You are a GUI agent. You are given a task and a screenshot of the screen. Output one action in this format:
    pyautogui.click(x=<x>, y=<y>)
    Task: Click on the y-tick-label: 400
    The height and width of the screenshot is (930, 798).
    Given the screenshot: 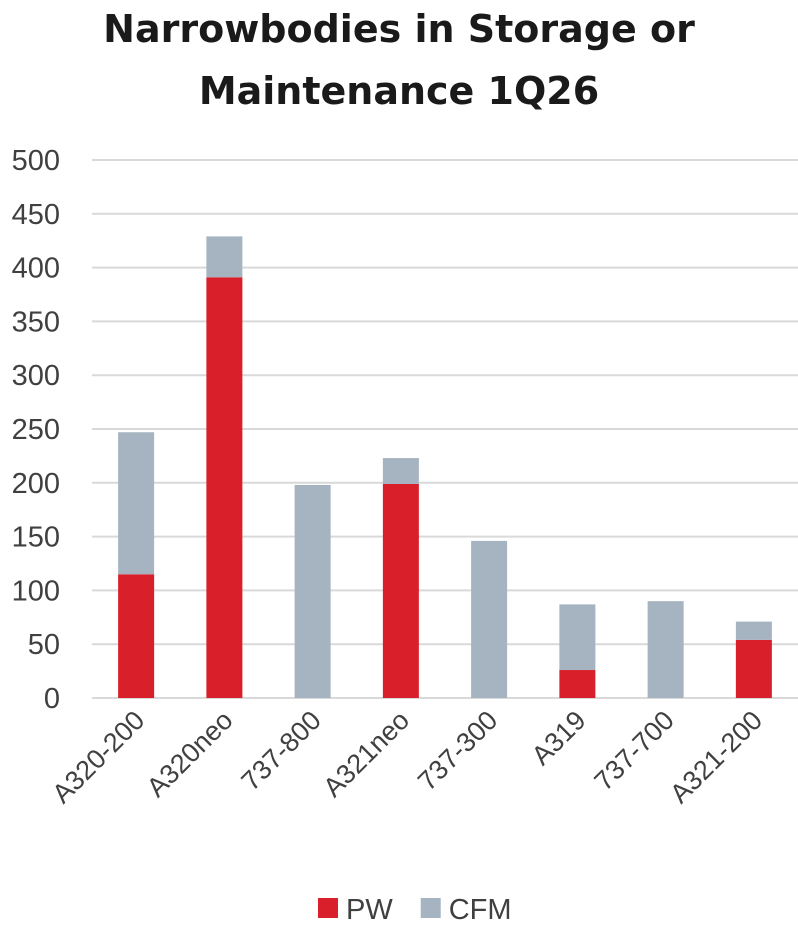 What is the action you would take?
    pyautogui.click(x=36, y=269)
    